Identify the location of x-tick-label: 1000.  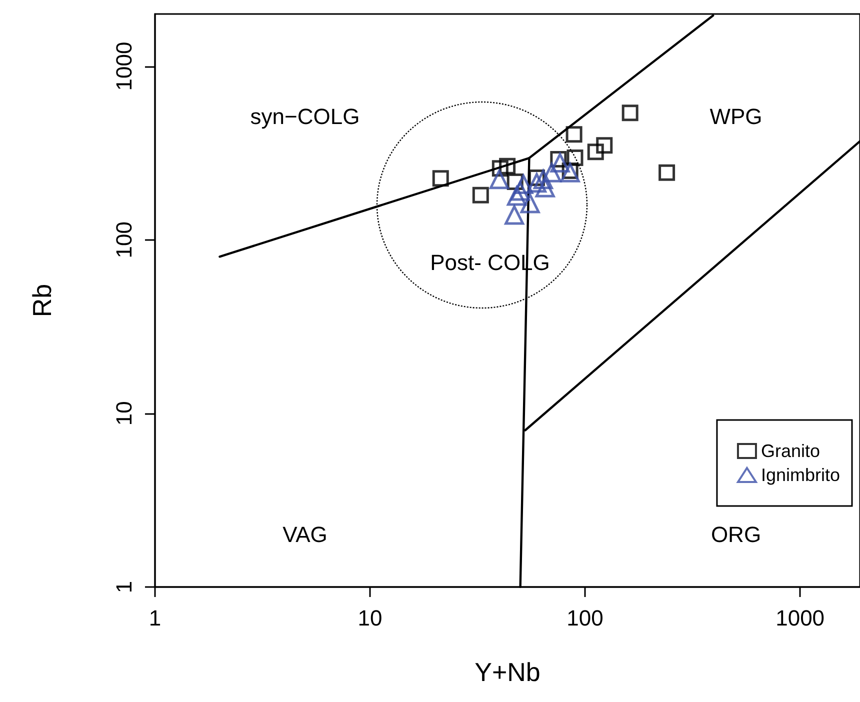
(800, 618).